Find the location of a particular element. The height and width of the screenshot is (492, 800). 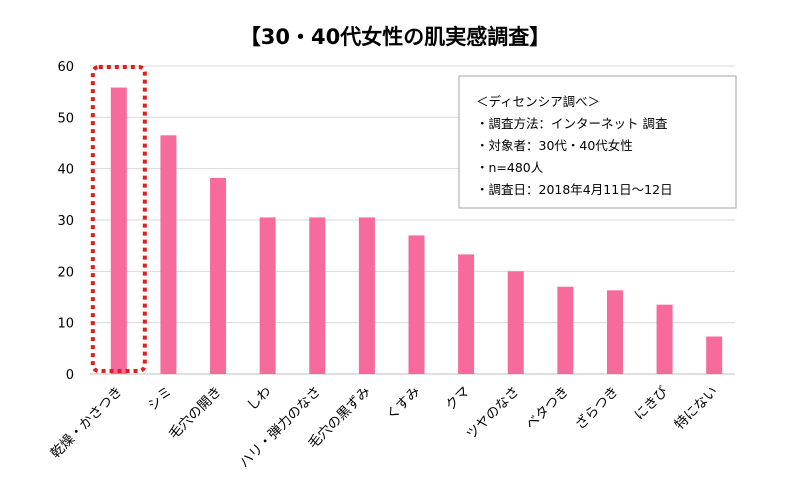

notes-box is located at coordinates (597, 142).